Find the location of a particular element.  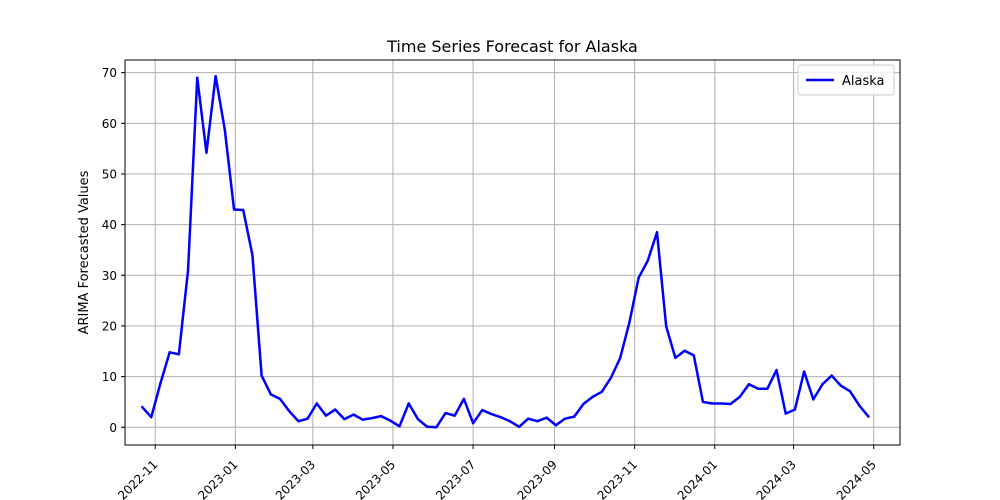

x-tick-label: 2023-07 is located at coordinates (455, 478).